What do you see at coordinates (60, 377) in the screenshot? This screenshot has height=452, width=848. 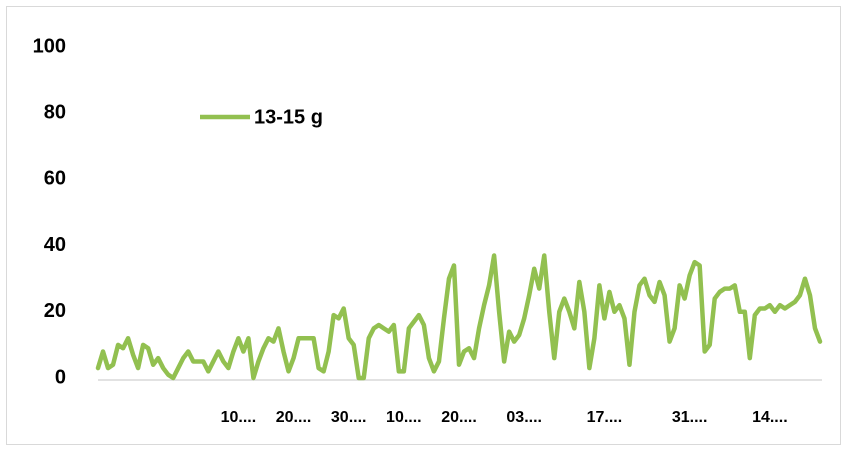 I see `y-tick-label: 0` at bounding box center [60, 377].